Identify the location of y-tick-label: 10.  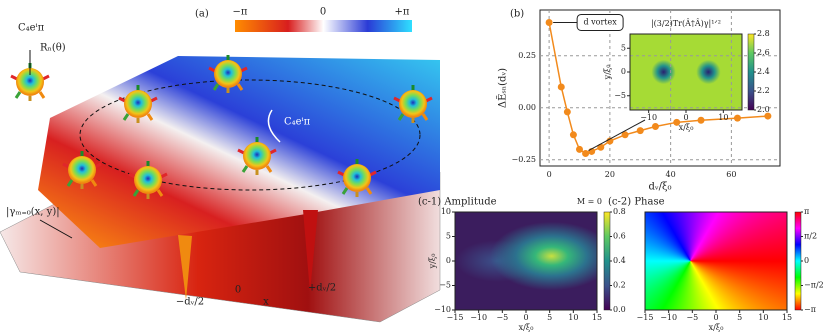
(446, 211).